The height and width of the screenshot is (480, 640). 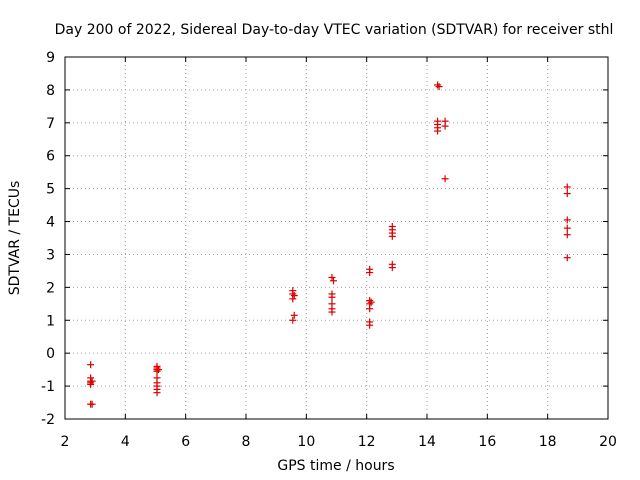 What do you see at coordinates (185, 442) in the screenshot?
I see `x-tick-label: 6` at bounding box center [185, 442].